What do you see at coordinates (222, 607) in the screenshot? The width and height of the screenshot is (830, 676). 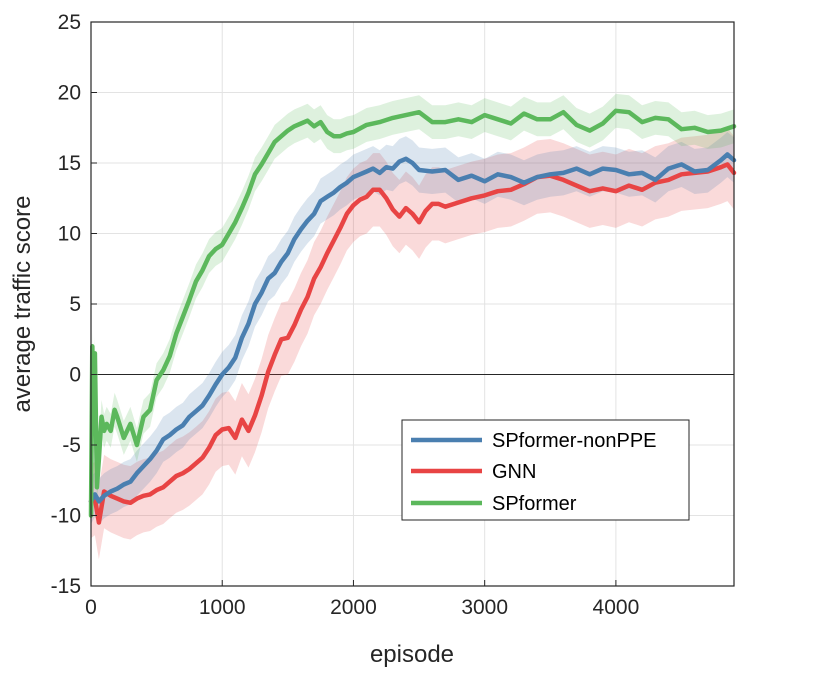 I see `x-tick-label: 1000` at bounding box center [222, 607].